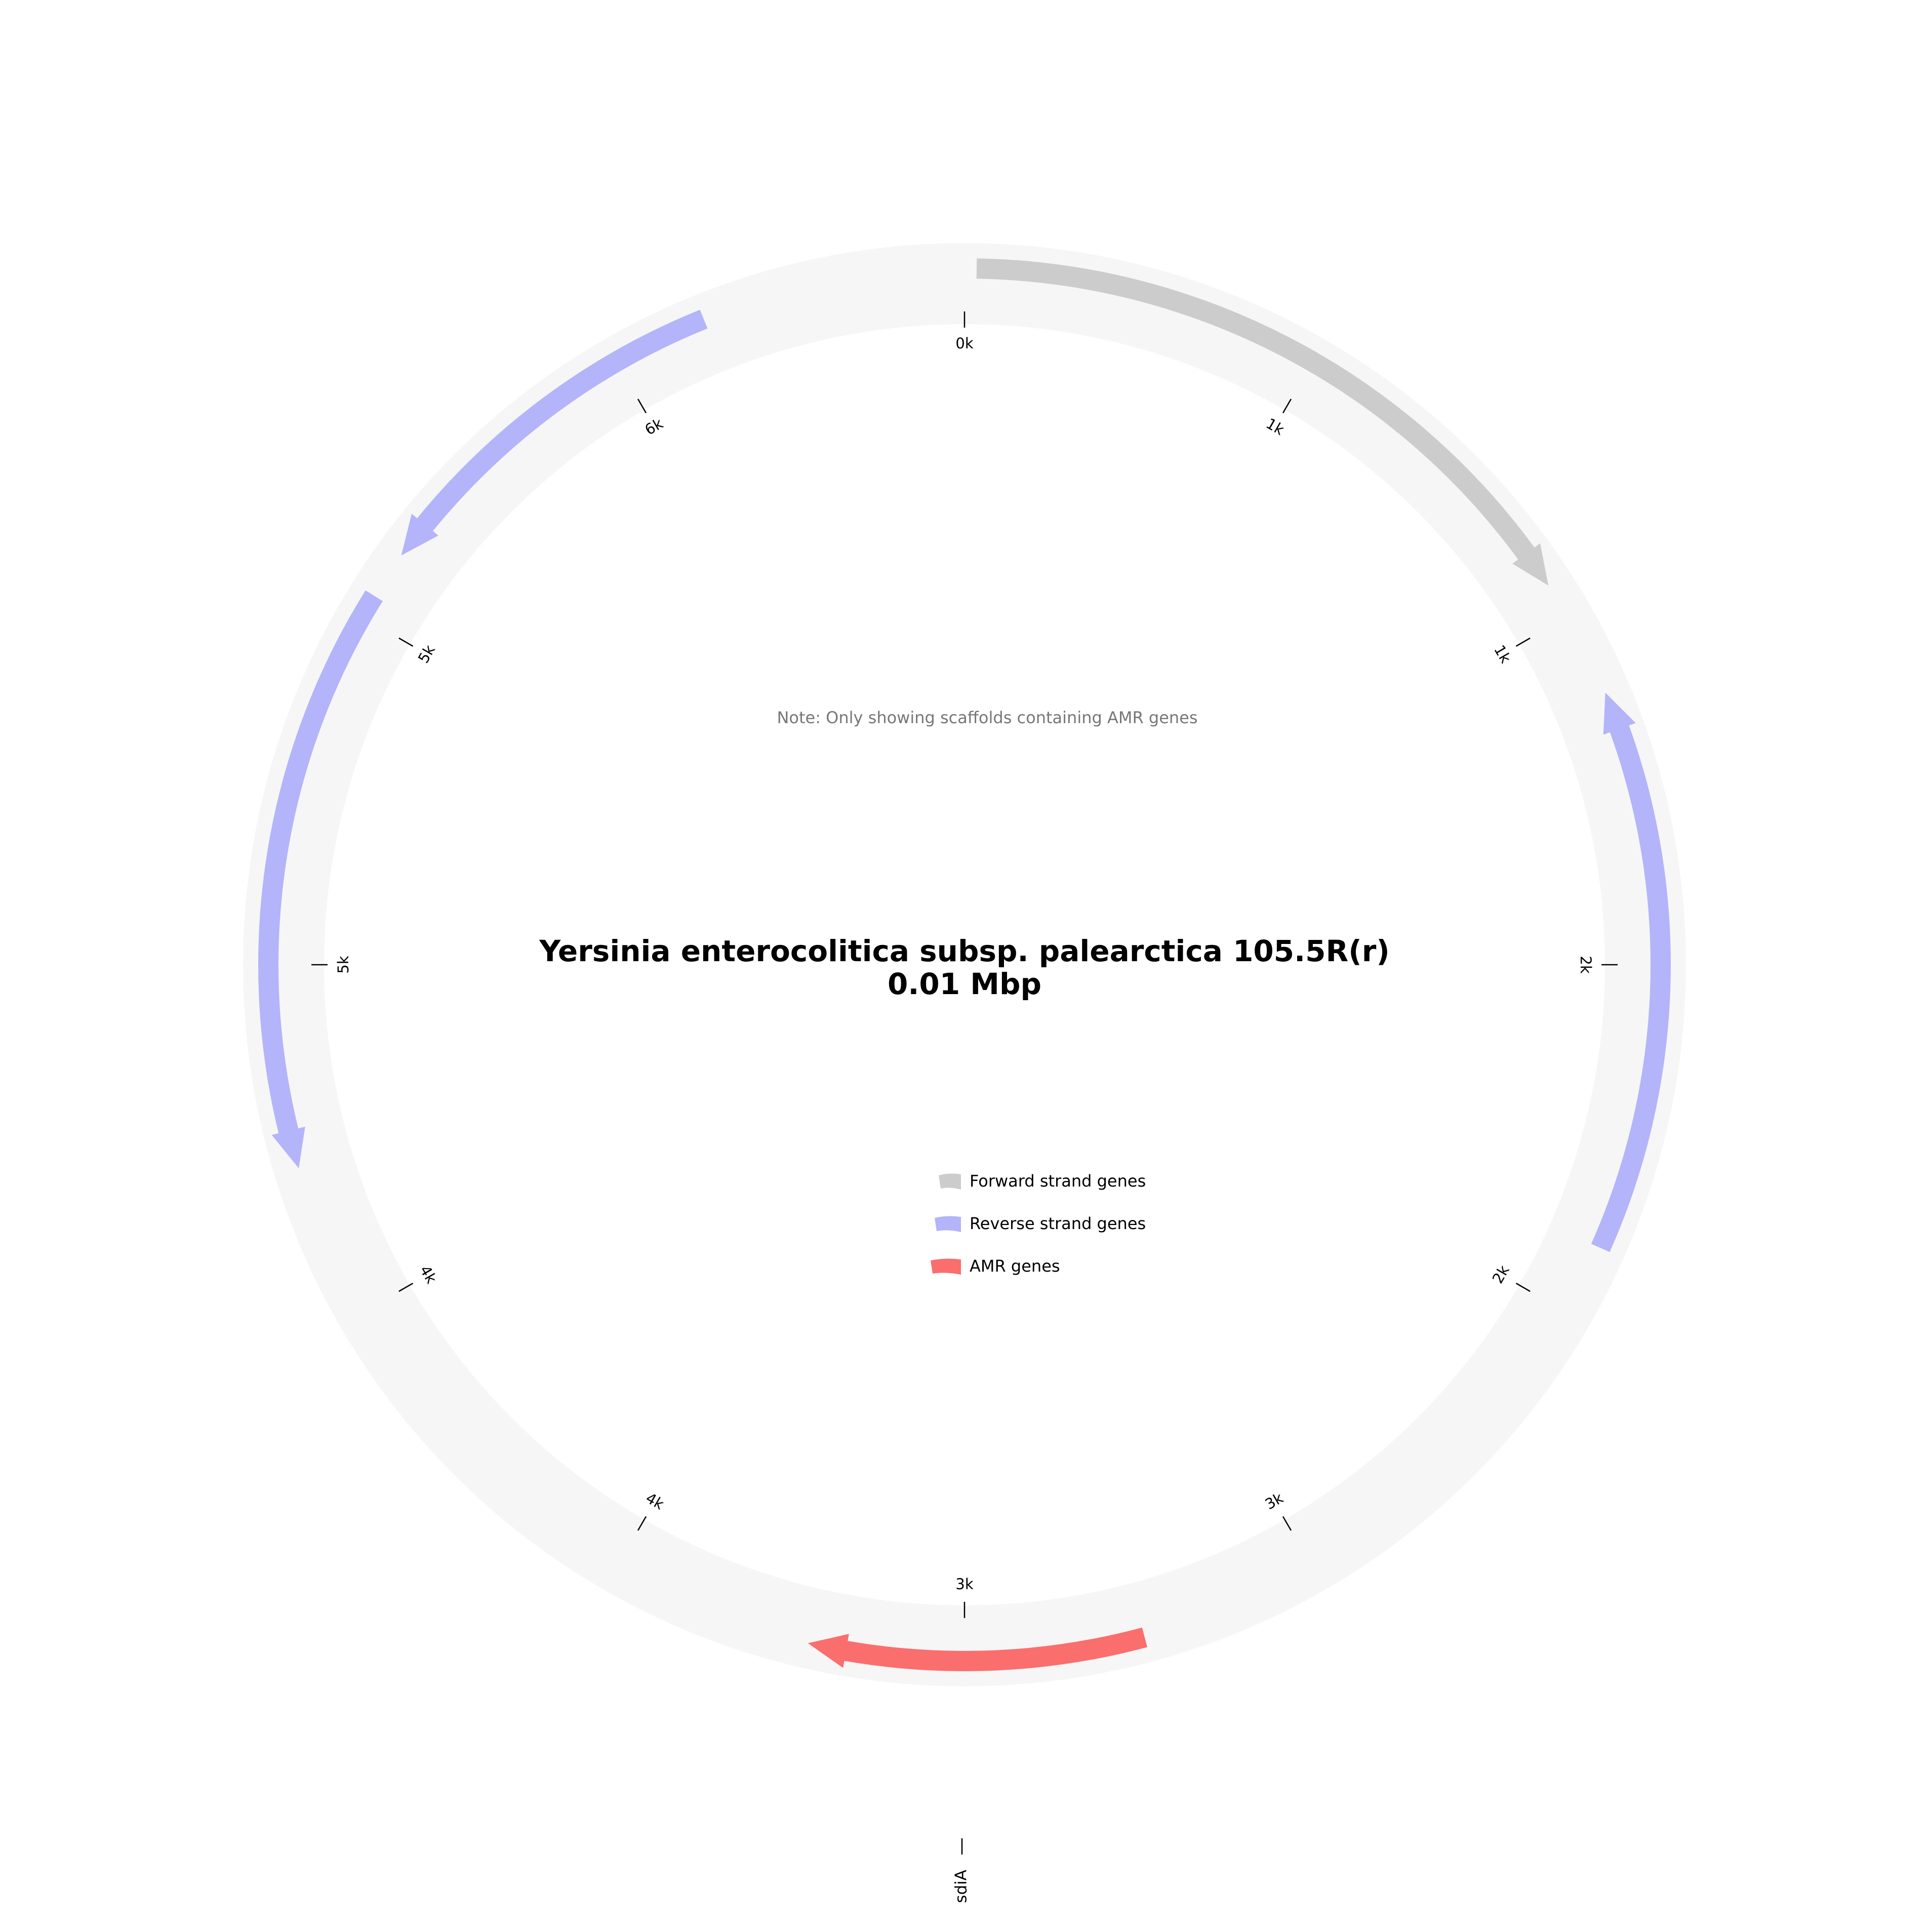 Image resolution: width=1929 pixels, height=1932 pixels. Describe the element at coordinates (978, 1649) in the screenshot. I see `amr-gene-arrow` at that location.